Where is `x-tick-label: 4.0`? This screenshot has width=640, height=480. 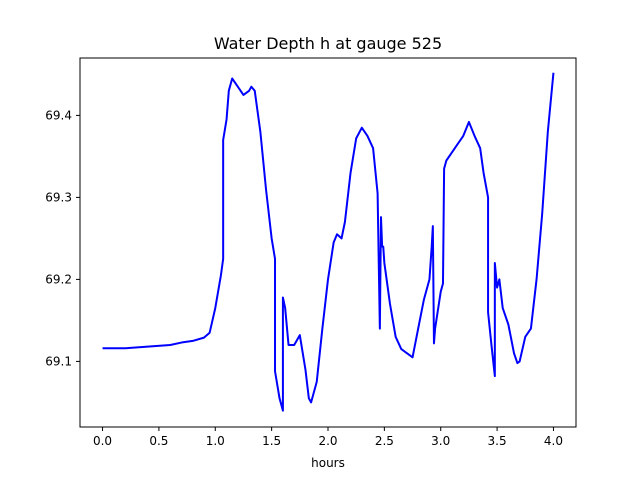 x-tick-label: 4.0 is located at coordinates (553, 441).